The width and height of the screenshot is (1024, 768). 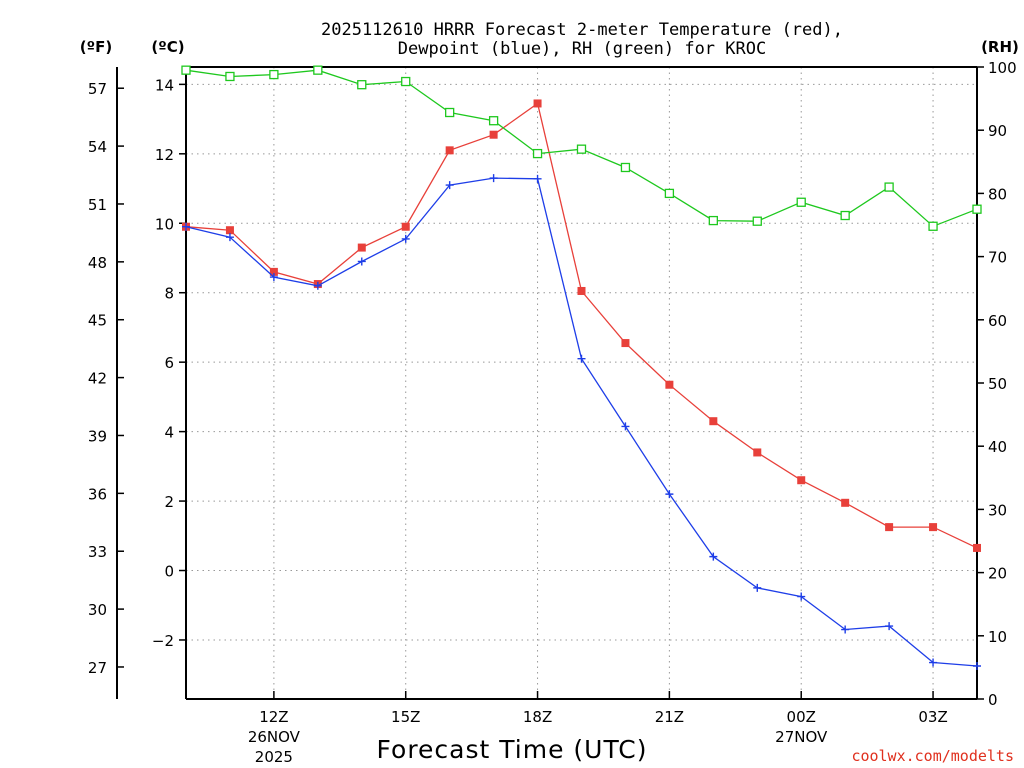 I want to click on x-tick-label: 15Z, so click(x=405, y=717).